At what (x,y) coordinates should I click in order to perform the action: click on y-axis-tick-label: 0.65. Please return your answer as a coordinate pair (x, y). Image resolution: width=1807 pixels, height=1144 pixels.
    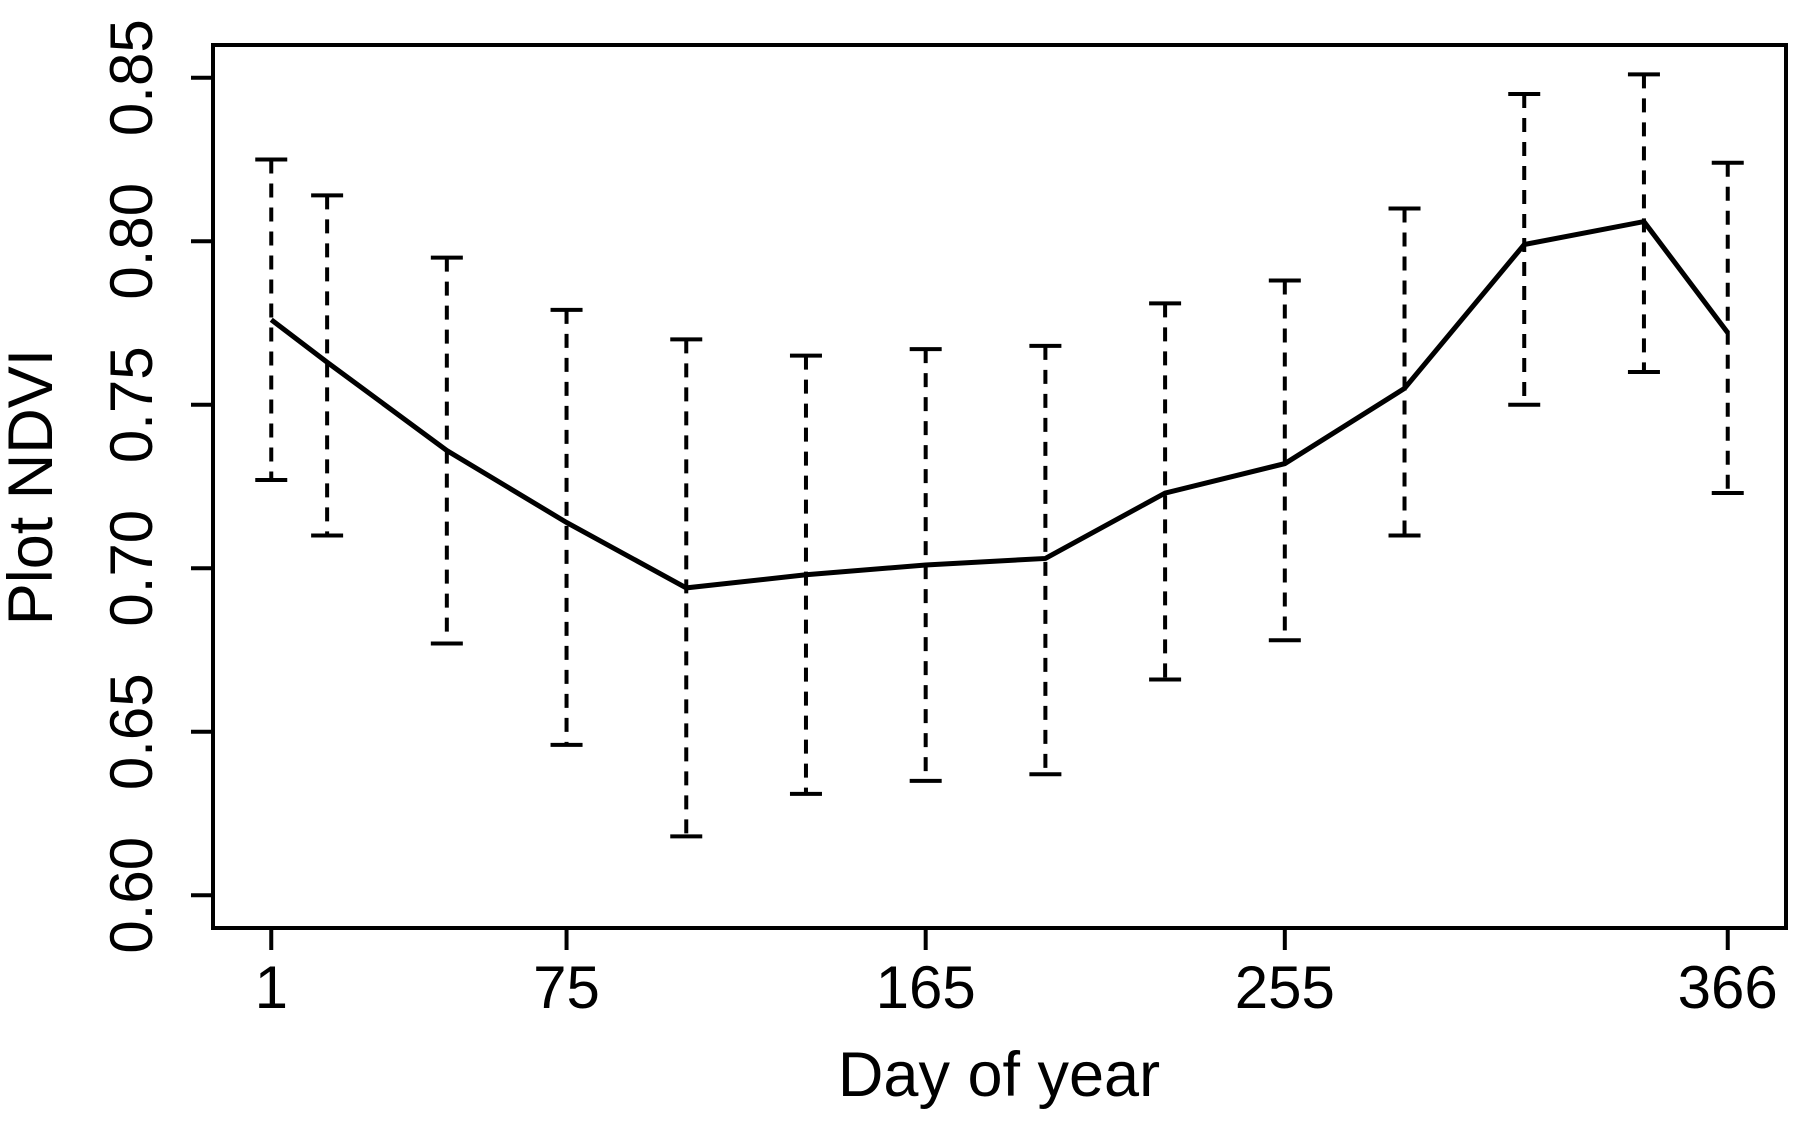
    Looking at the image, I should click on (131, 731).